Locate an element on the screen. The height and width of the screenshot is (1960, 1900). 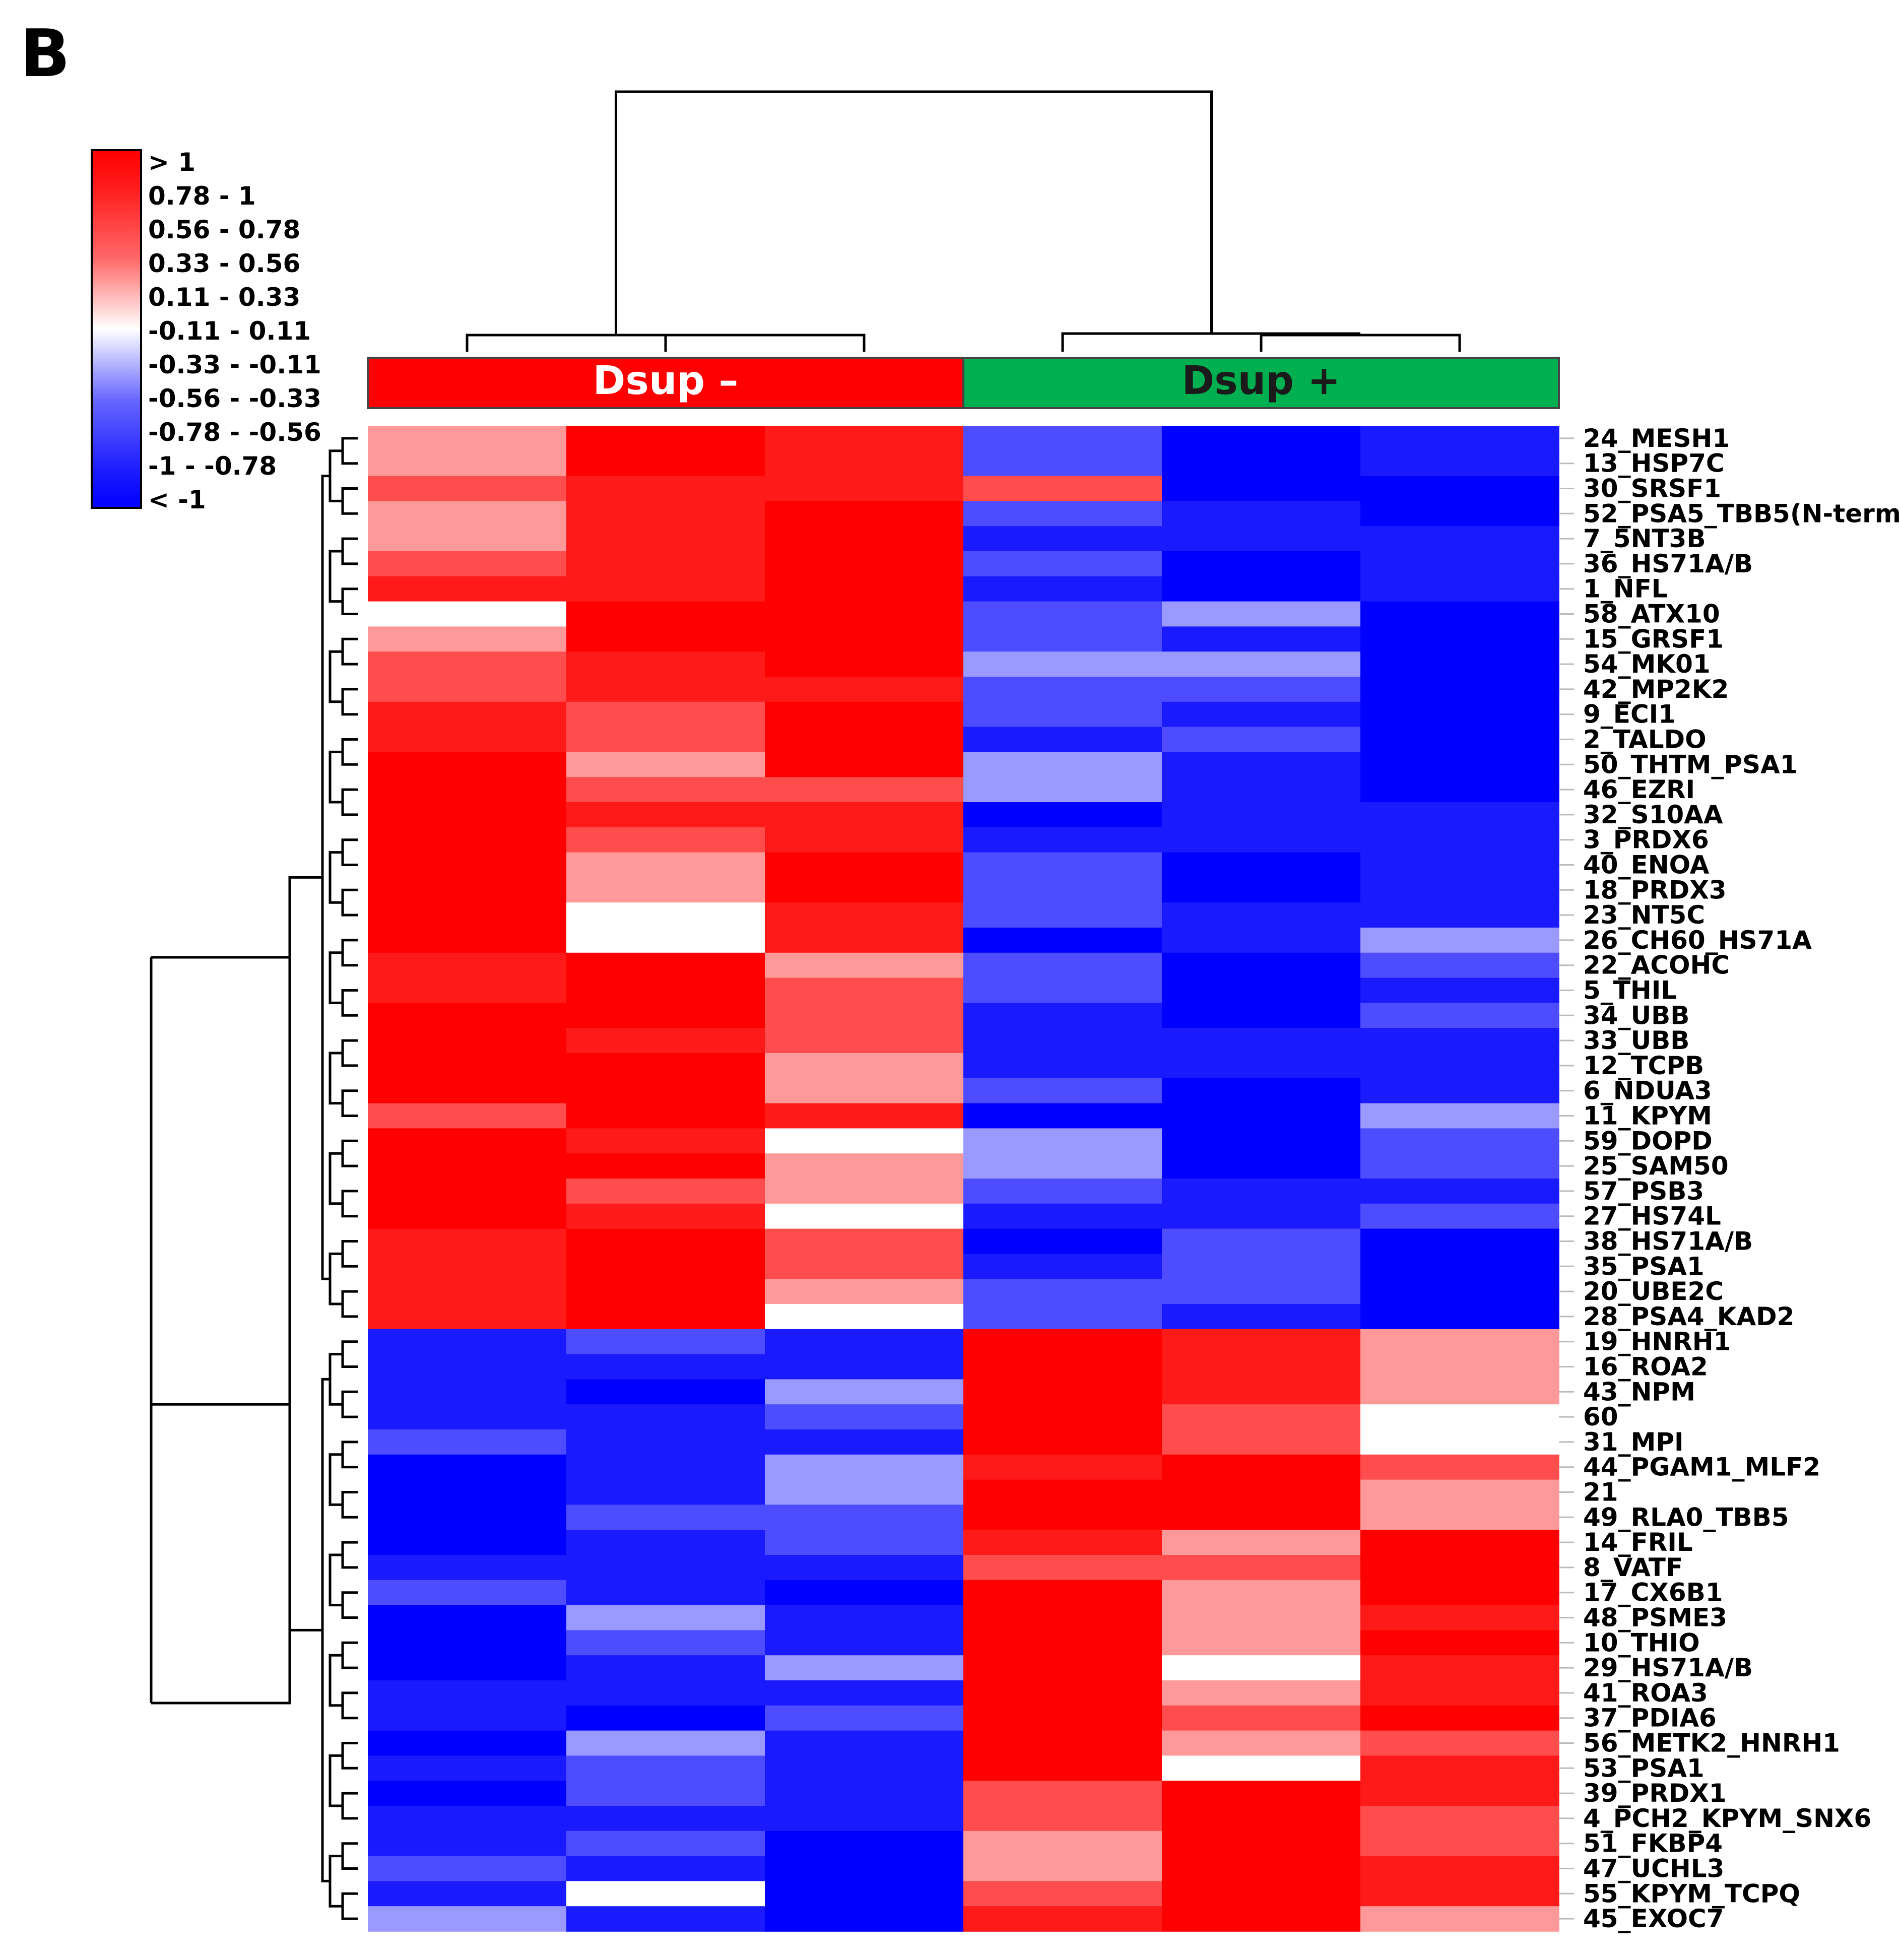
row-label: 16_ROA2 is located at coordinates (1645, 1367).